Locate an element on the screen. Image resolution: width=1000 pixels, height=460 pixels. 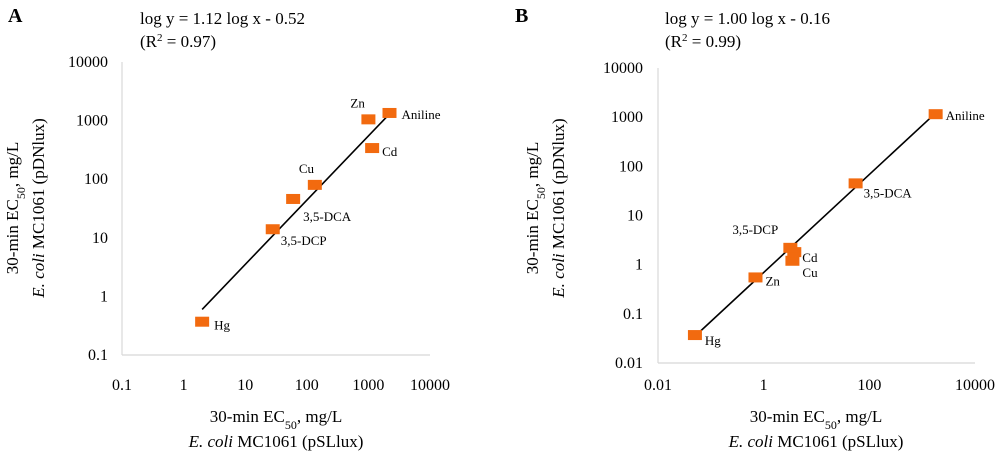
y-tick-label: 0.01 is located at coordinates (629, 363).